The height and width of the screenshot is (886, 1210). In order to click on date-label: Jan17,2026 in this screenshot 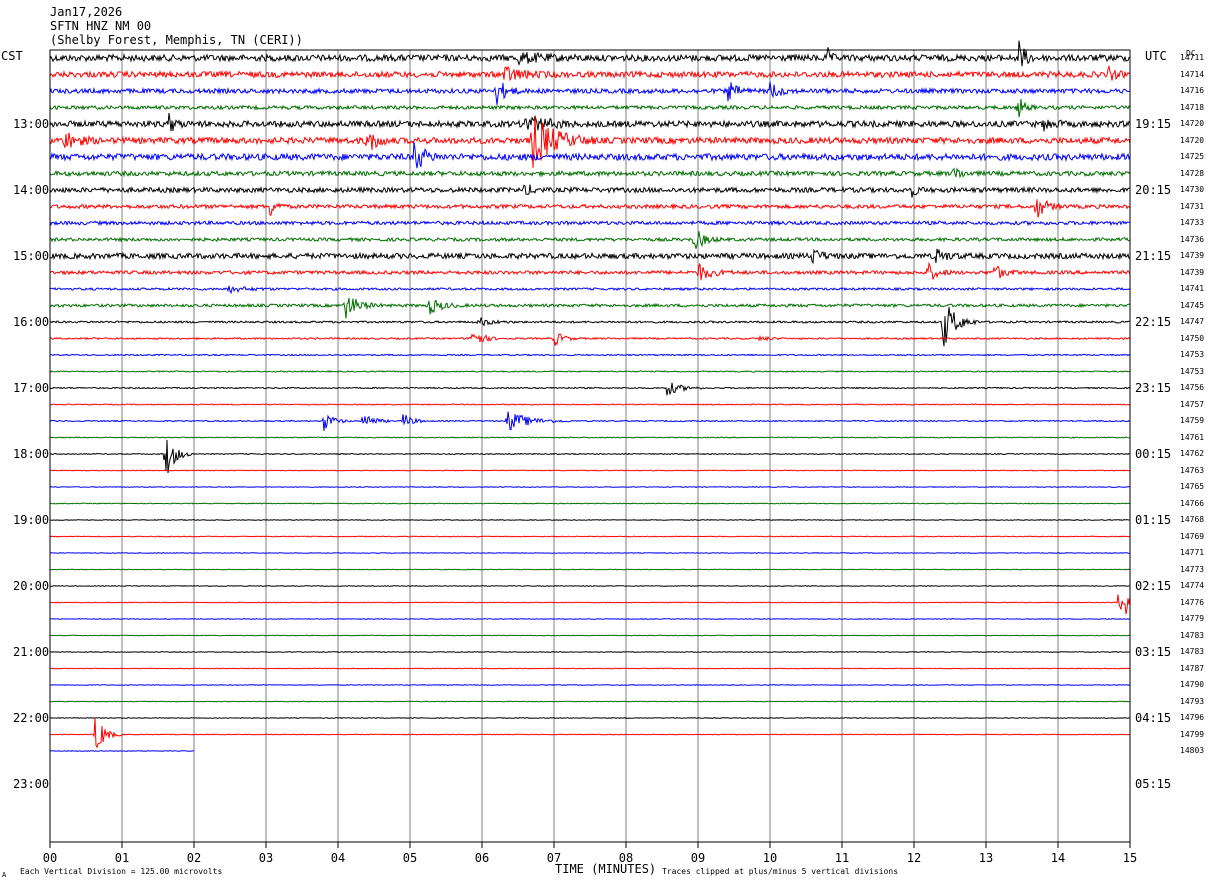, I will do `click(86, 12)`.